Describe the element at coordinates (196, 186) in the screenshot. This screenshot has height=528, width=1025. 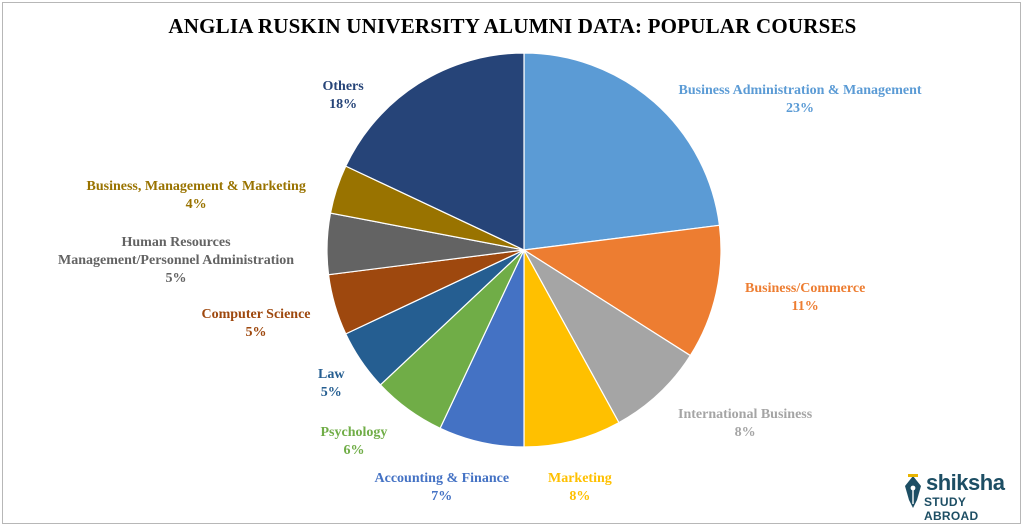
I see `slice-label-text: Business, Management & Marketing` at that location.